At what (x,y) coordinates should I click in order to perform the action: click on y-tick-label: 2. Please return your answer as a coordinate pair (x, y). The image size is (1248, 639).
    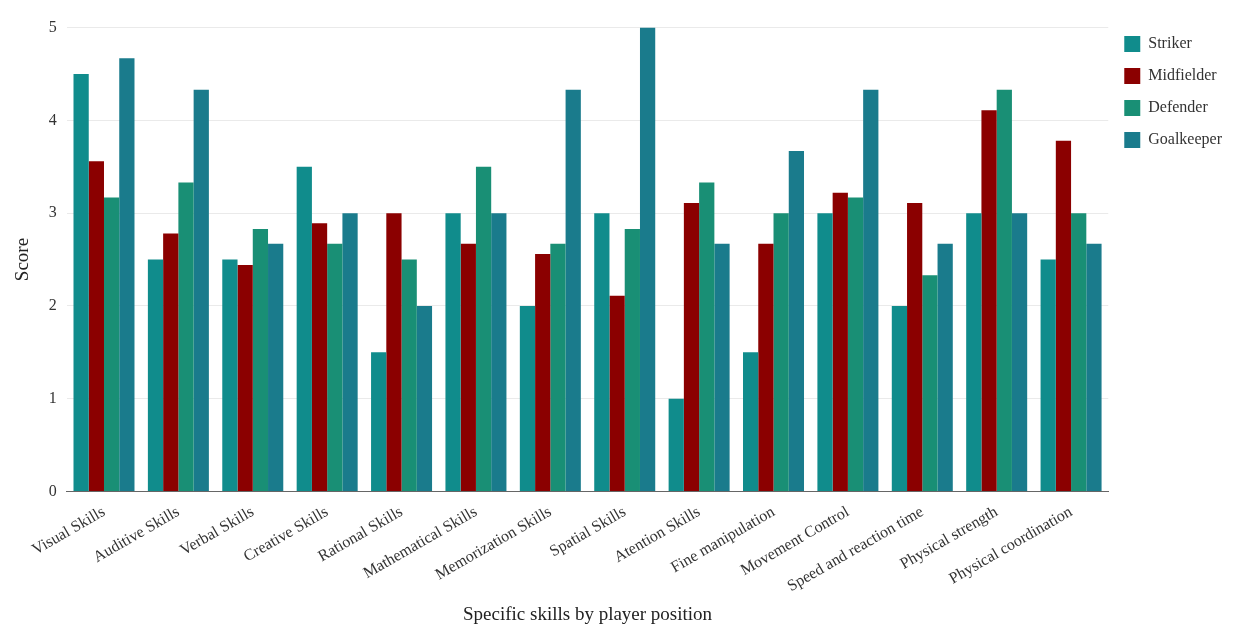
    Looking at the image, I should click on (52, 305).